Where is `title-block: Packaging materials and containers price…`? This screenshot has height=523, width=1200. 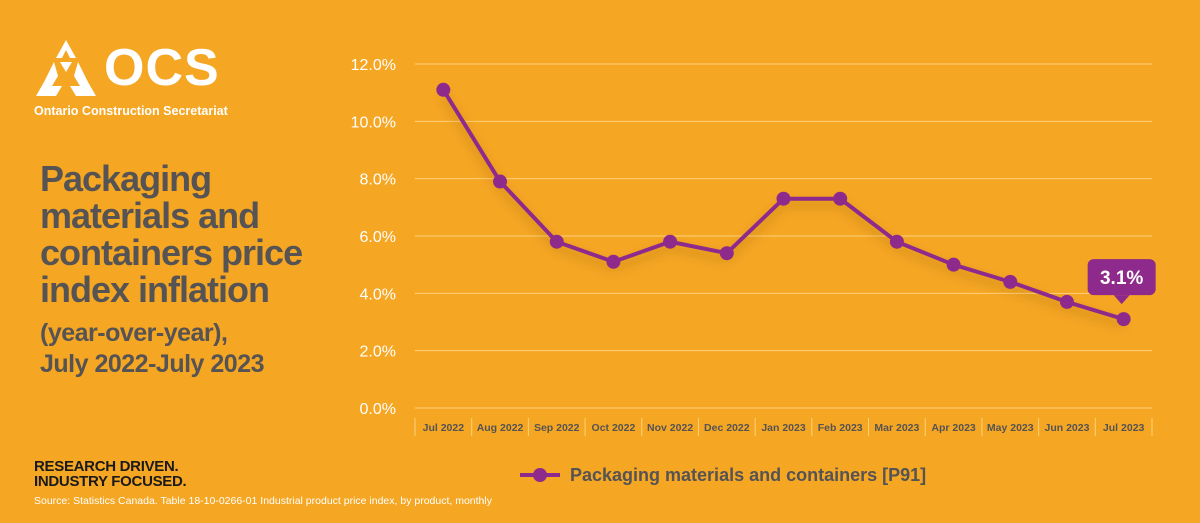 title-block: Packaging materials and containers price… is located at coordinates (190, 270).